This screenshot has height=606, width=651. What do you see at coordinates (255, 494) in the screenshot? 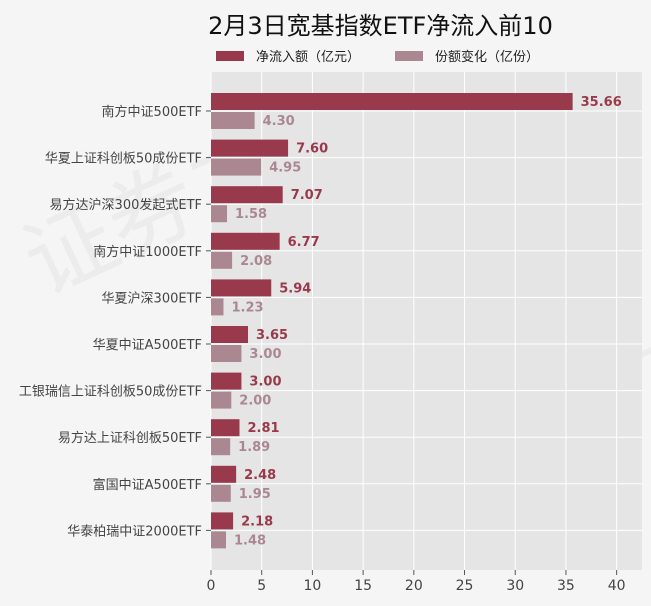
I see `data-label: 1.95` at bounding box center [255, 494].